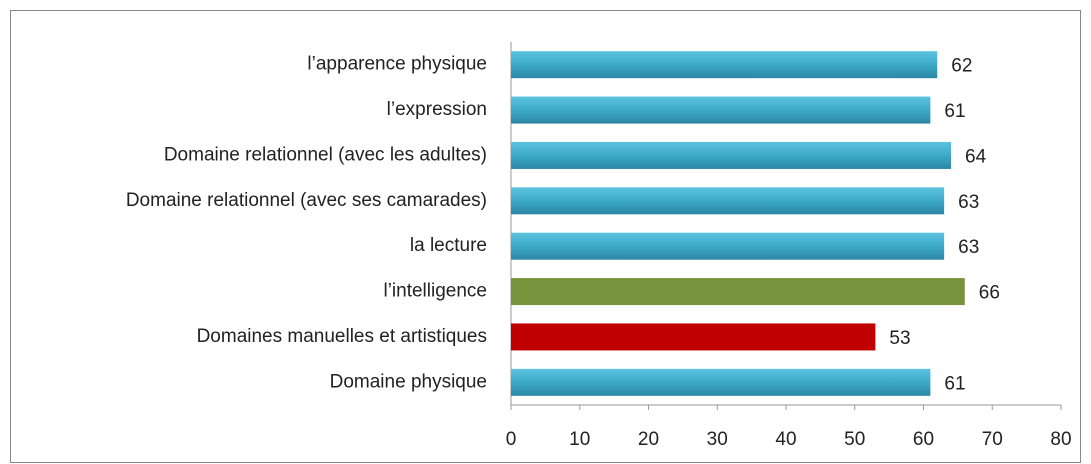  I want to click on data-label: 62, so click(961, 66).